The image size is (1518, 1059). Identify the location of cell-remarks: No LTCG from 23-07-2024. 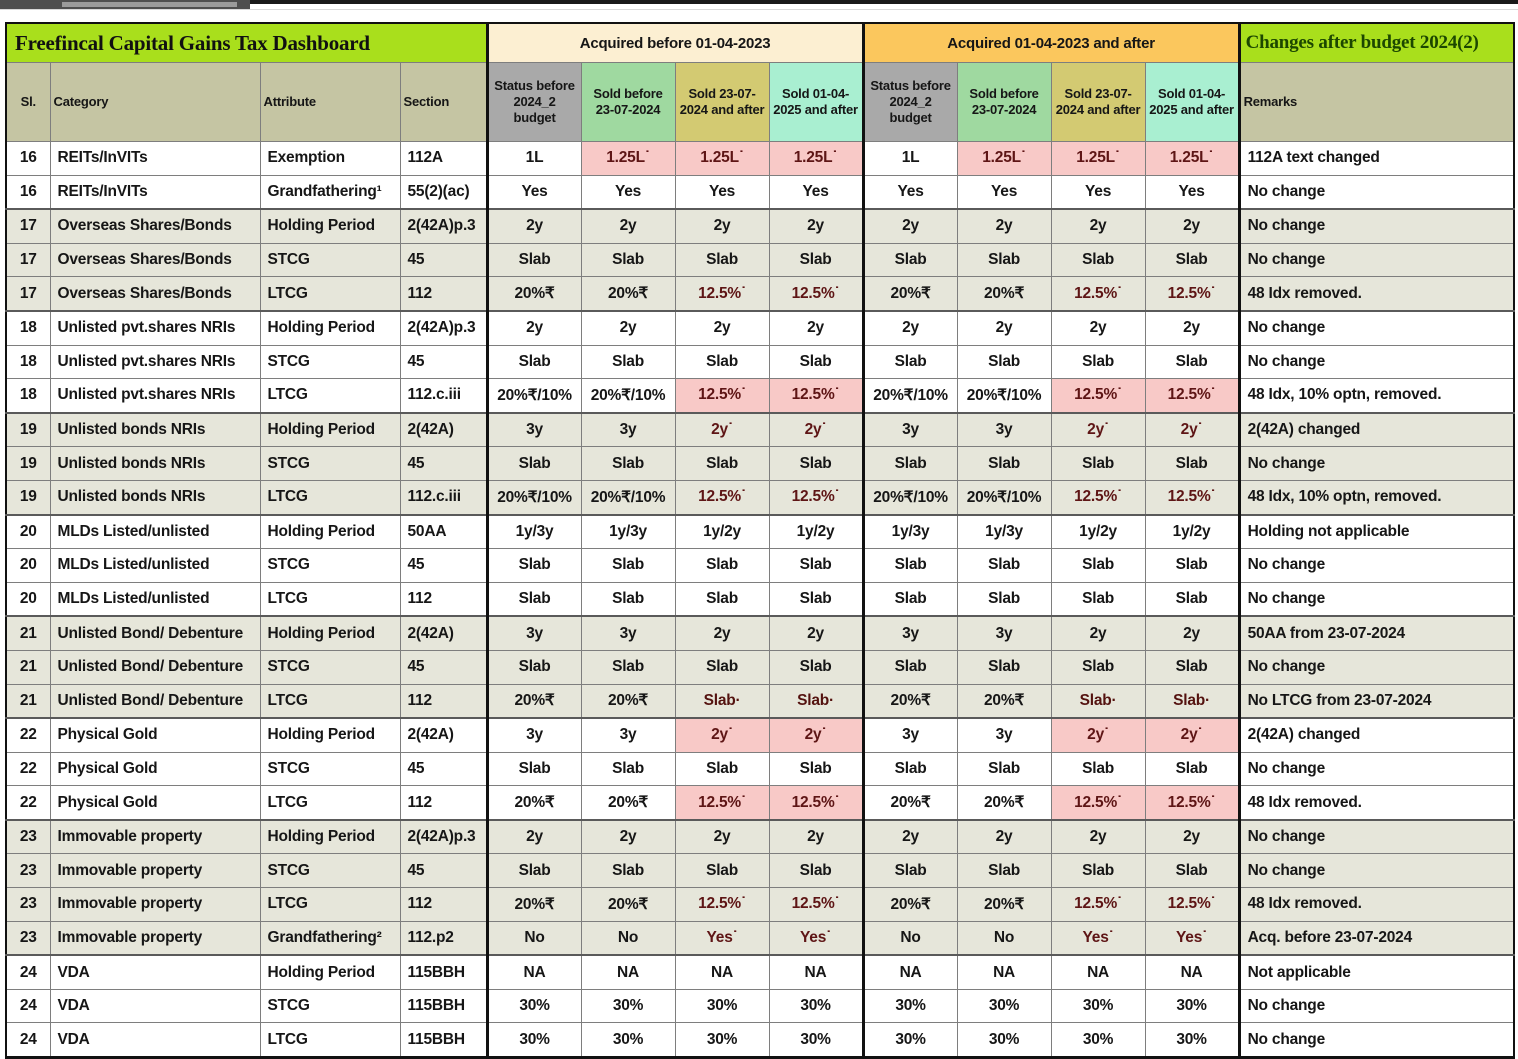
(1376, 701).